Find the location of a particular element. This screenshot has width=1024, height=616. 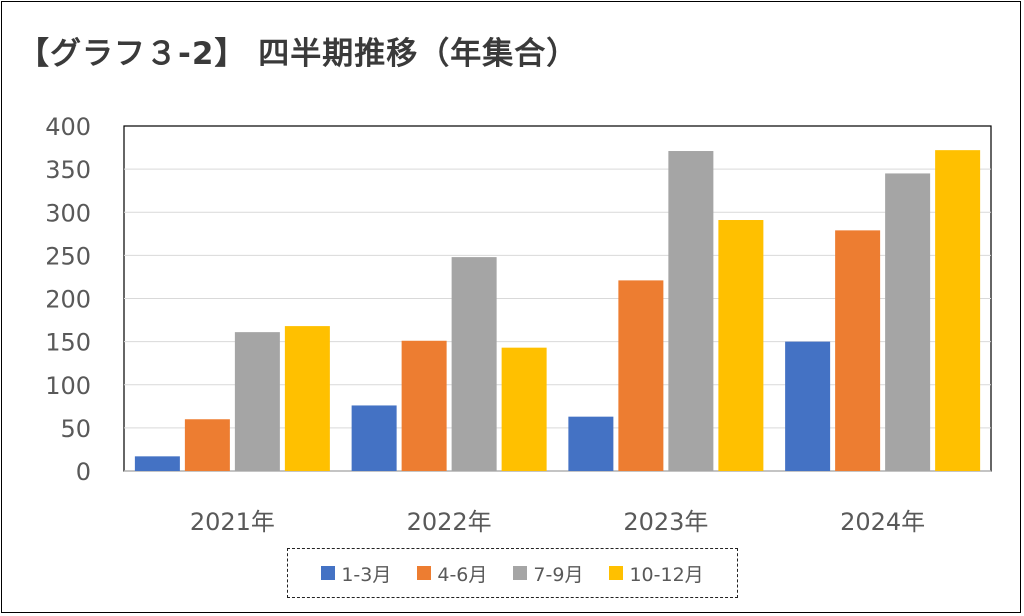

y-tick-label: 150 is located at coordinates (68, 343).